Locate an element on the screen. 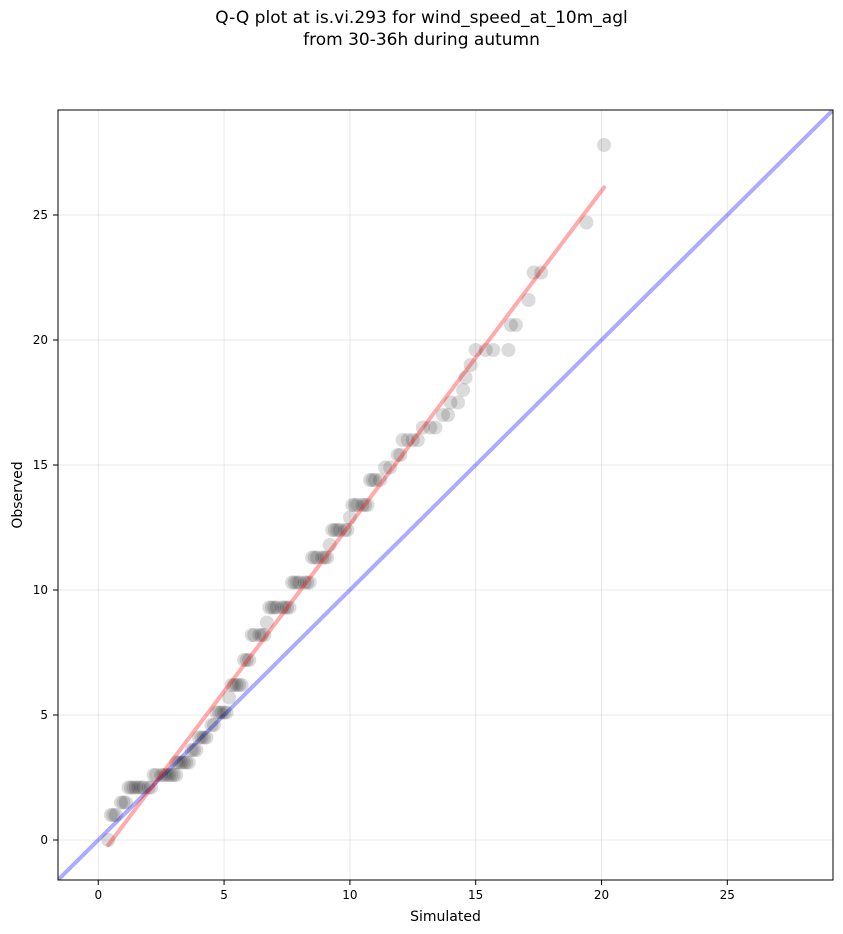 Image resolution: width=843 pixels, height=934 pixels. y-tick-label: 0 is located at coordinates (44, 840).